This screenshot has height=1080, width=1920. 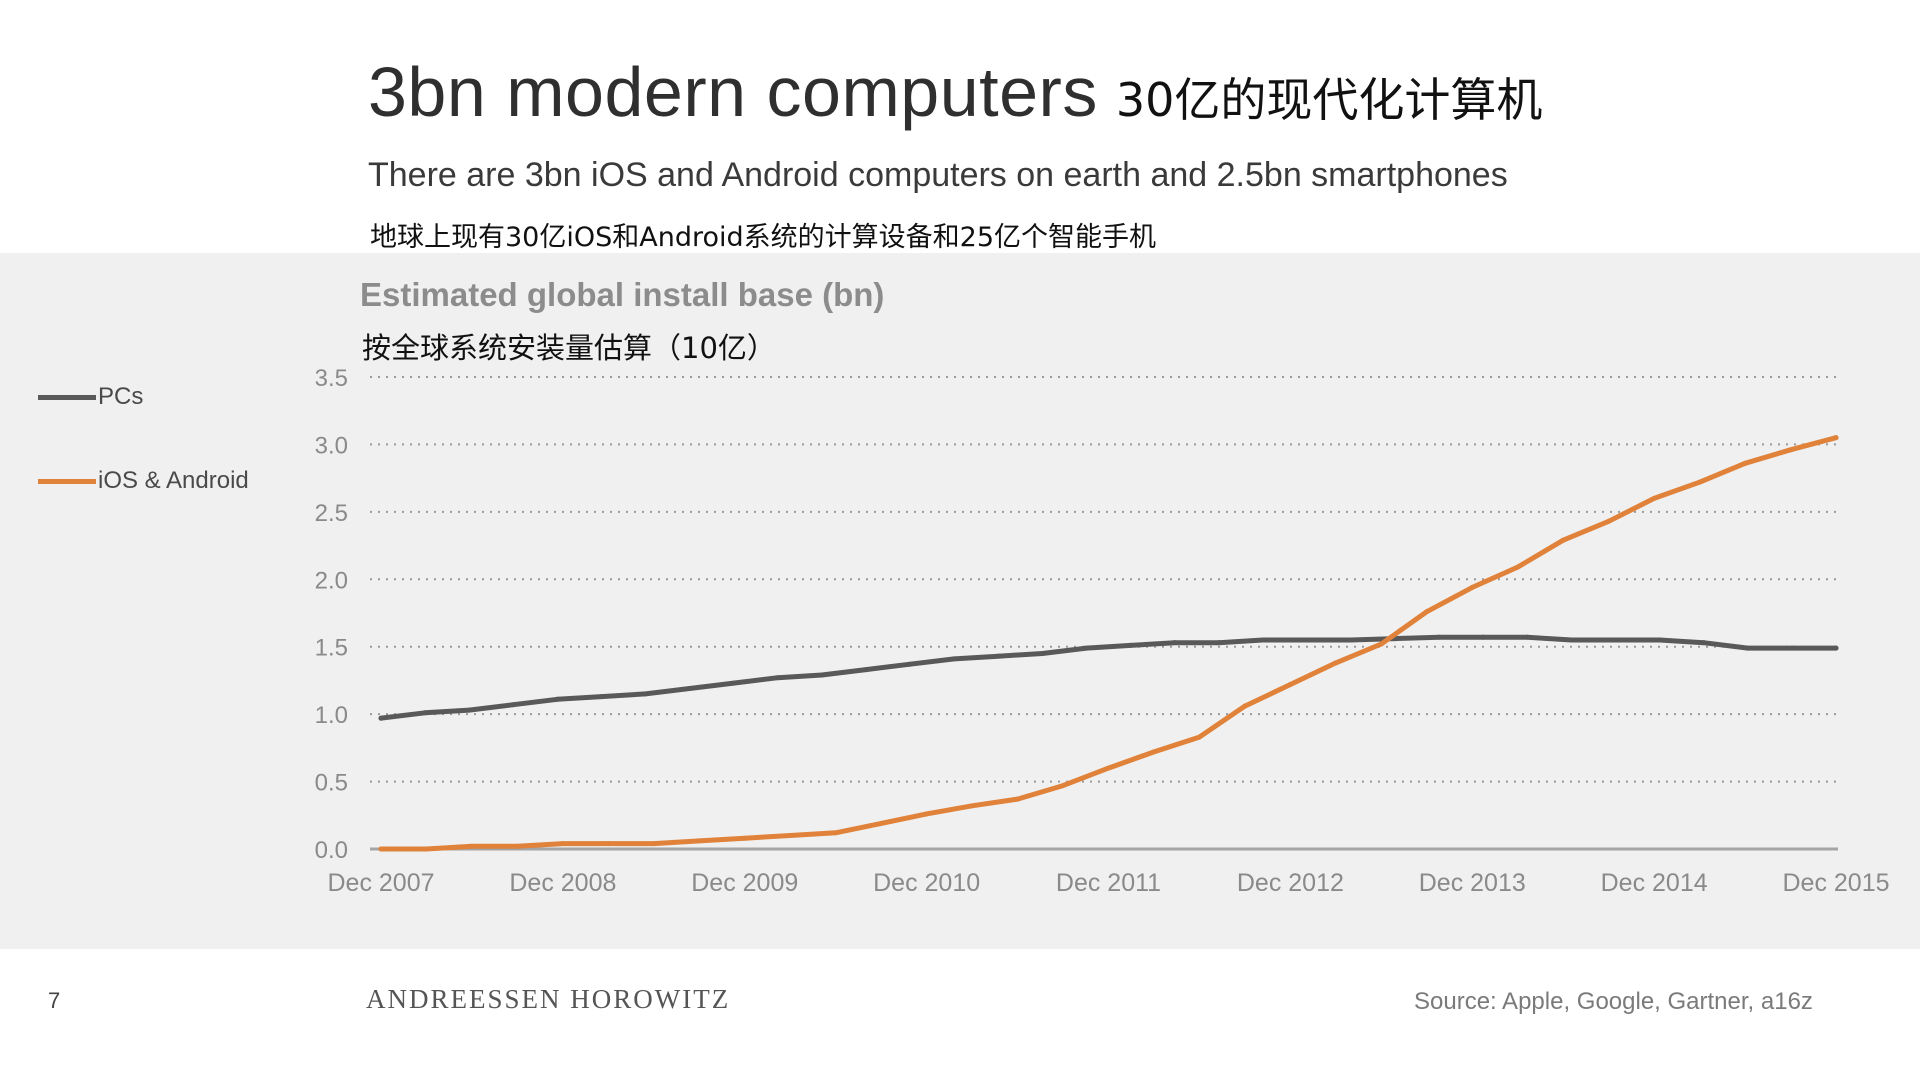 What do you see at coordinates (763, 237) in the screenshot?
I see `subtitle-chinese: 地球上现有30亿iOS和Android系统的计算设备和25亿个智能手机` at bounding box center [763, 237].